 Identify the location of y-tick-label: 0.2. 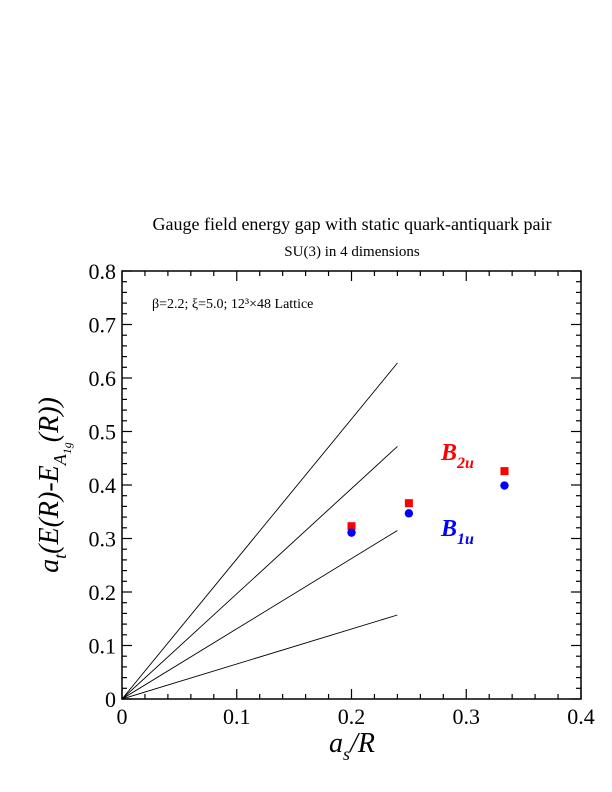
(103, 592).